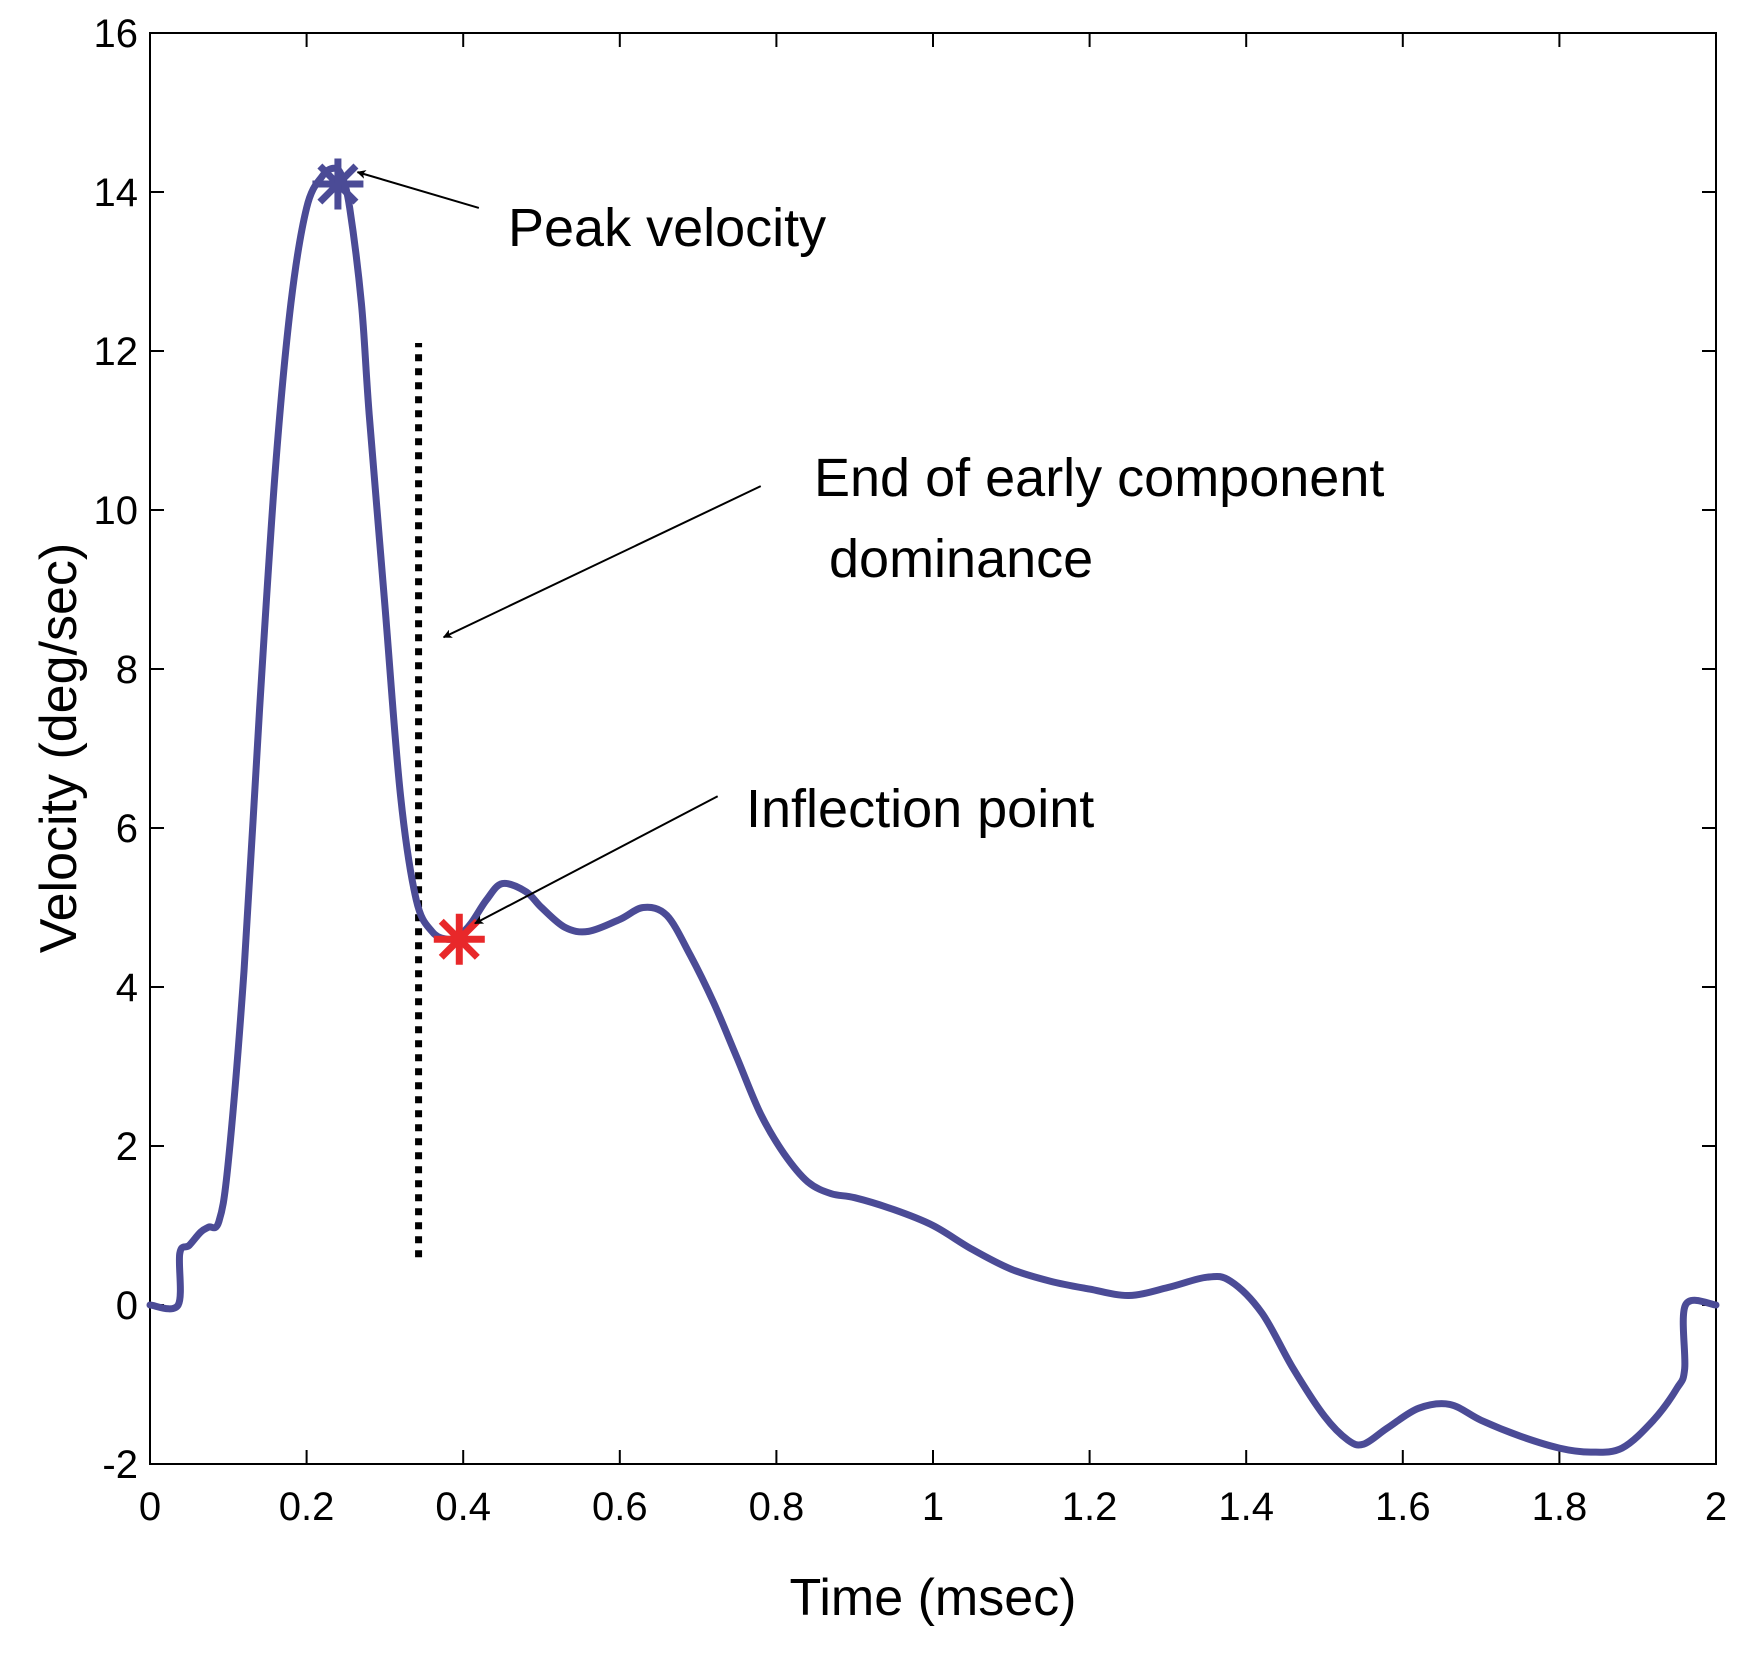 Image resolution: width=1744 pixels, height=1654 pixels. What do you see at coordinates (1716, 1507) in the screenshot?
I see `x-tick-label: 2` at bounding box center [1716, 1507].